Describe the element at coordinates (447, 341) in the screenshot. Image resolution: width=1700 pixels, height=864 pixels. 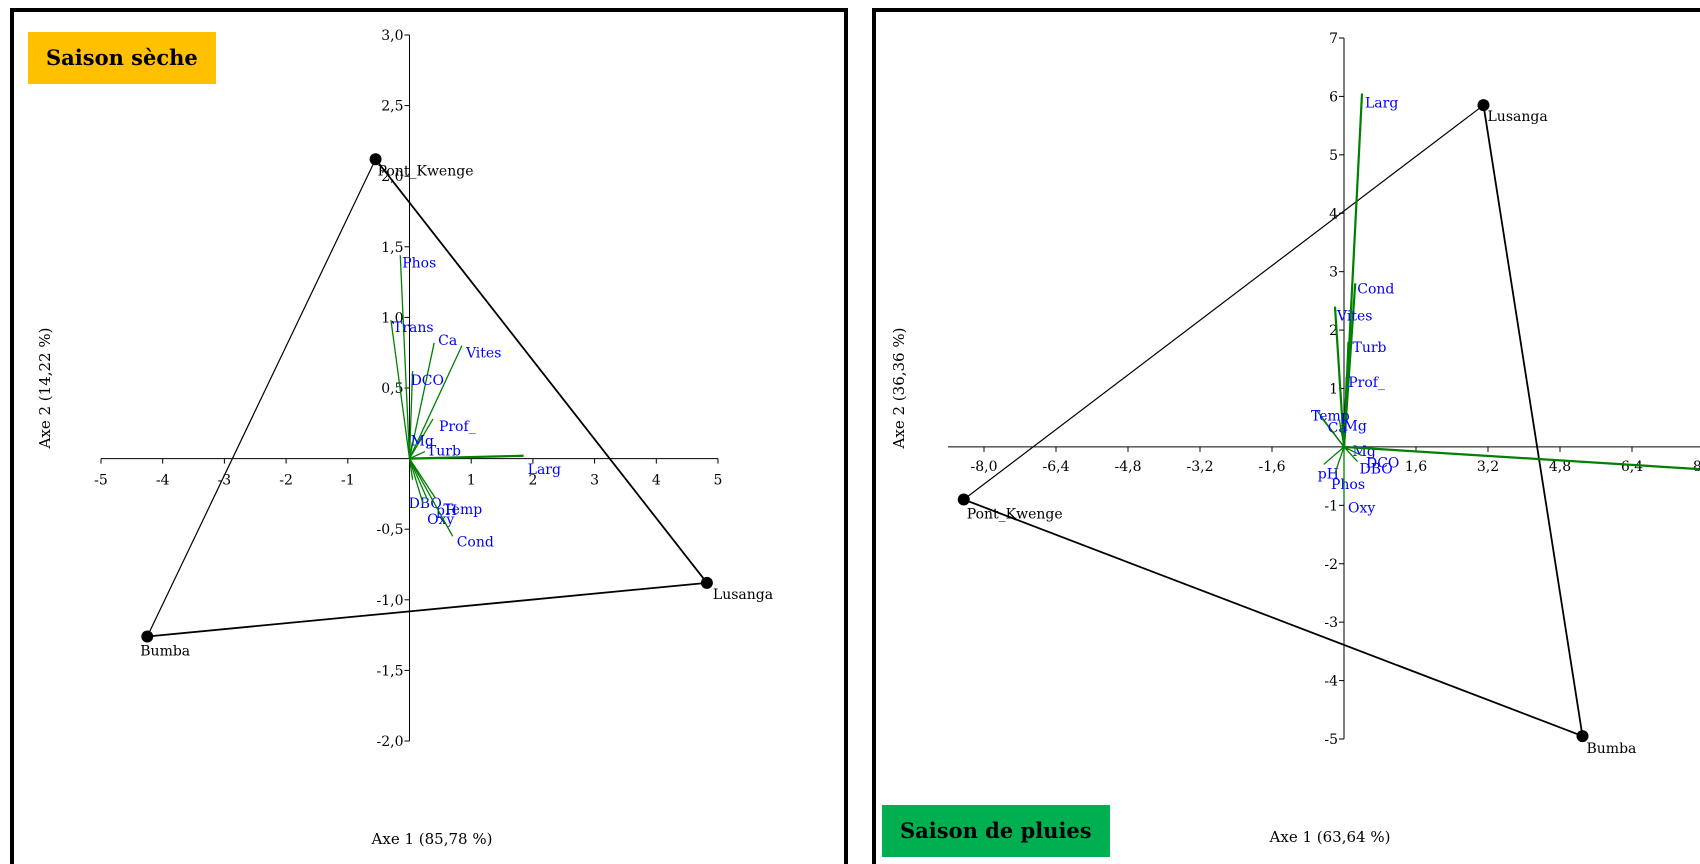
I see `variable-label-ca: Ca` at that location.